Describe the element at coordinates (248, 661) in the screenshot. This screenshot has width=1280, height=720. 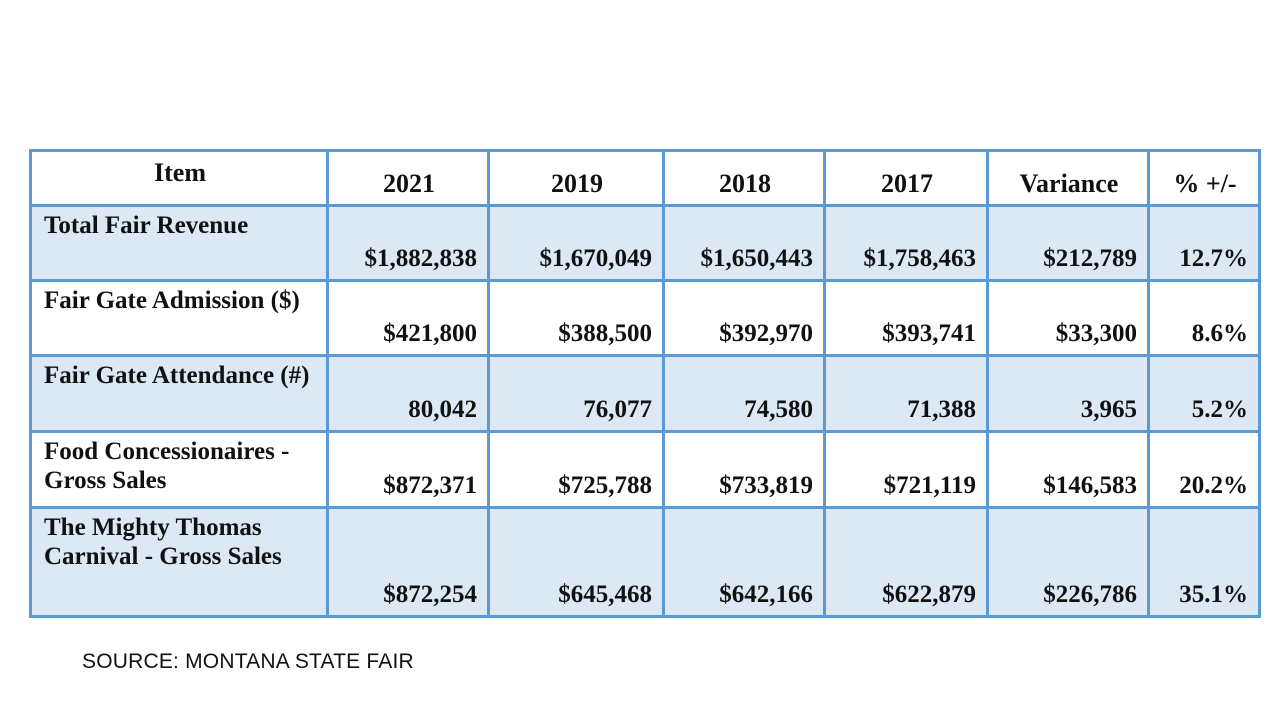
I see `source-caption: SOURCE: MONTANA STATE FAIR` at that location.